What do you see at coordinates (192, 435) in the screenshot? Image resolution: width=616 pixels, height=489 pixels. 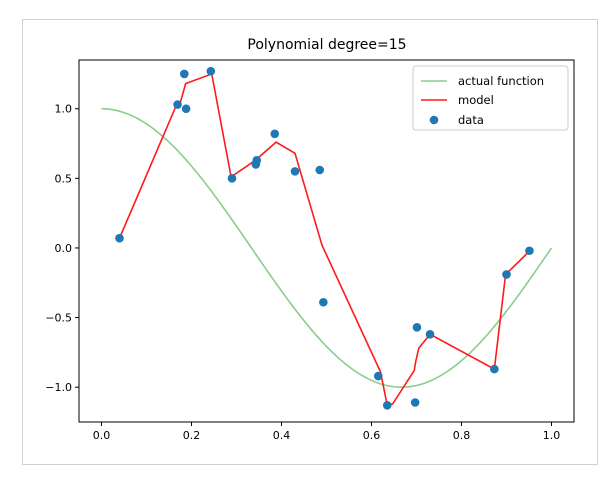 I see `x-tick-label: 0.2` at bounding box center [192, 435].